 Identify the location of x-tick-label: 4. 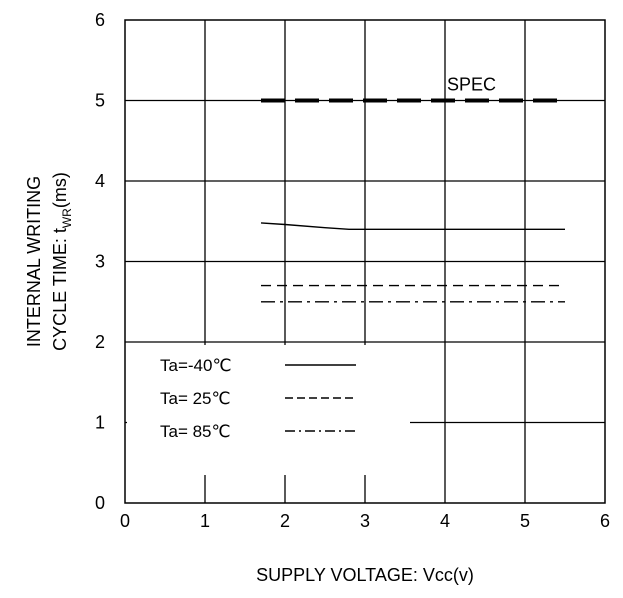
(445, 521).